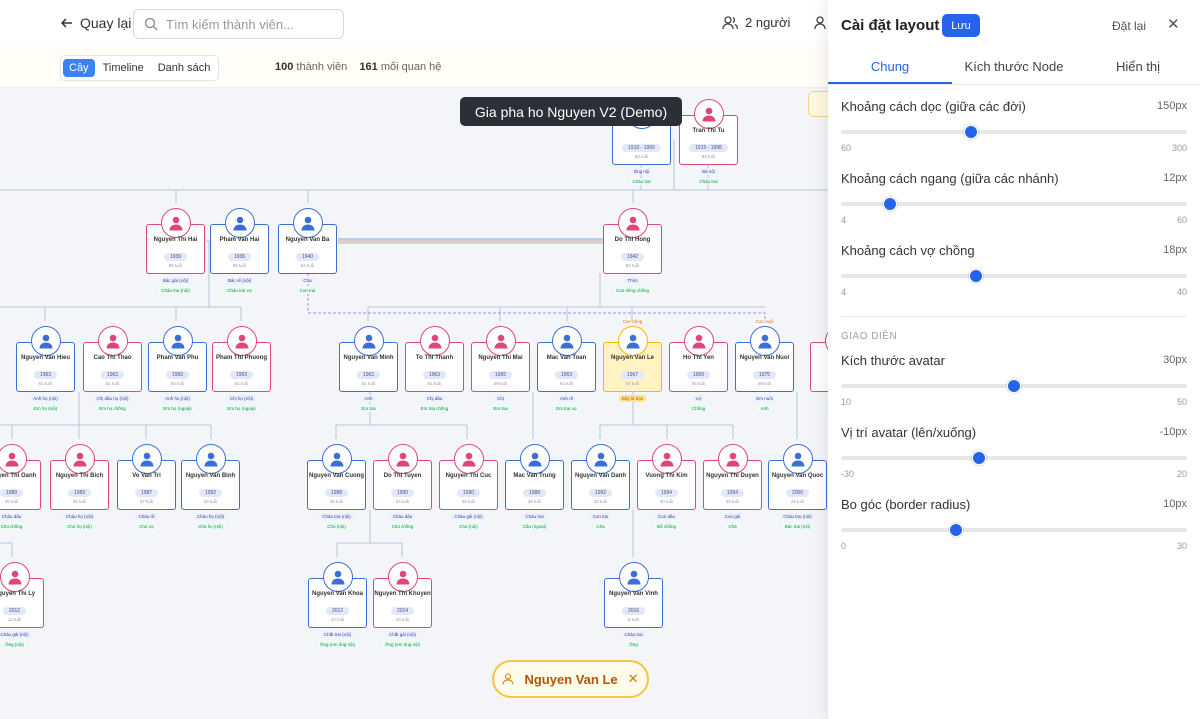 Image resolution: width=1200 pixels, height=719 pixels. Describe the element at coordinates (14, 619) in the screenshot. I see `node-age: 12 tuổi` at that location.